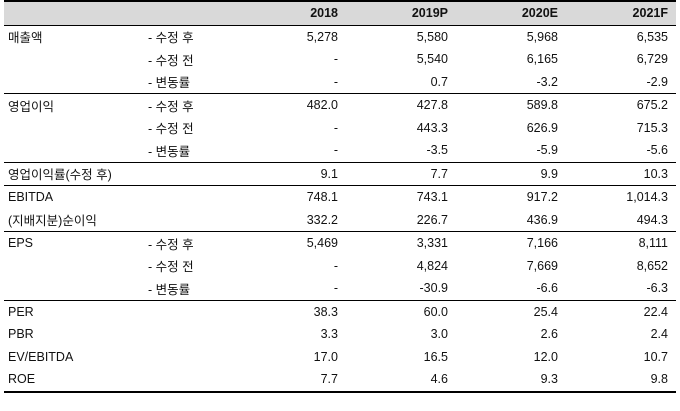 This screenshot has height=411, width=680. Describe the element at coordinates (41, 356) in the screenshot. I see `row-label: EV/EBITDA` at that location.